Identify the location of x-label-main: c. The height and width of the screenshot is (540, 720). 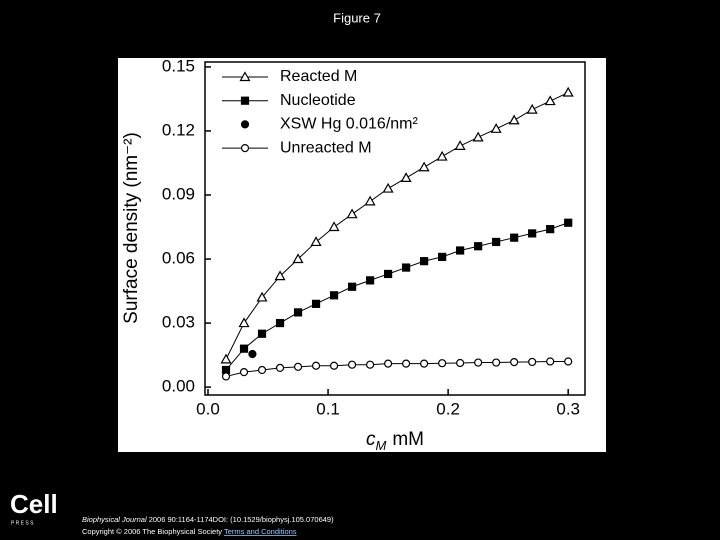
(371, 439).